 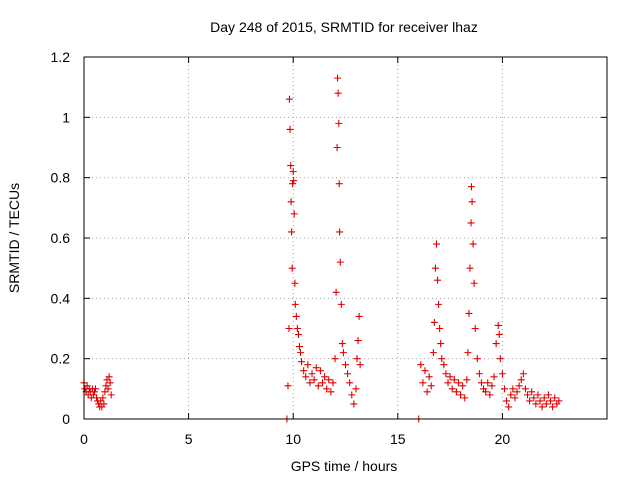 I want to click on y-tick-label: 0.4, so click(x=61, y=298).